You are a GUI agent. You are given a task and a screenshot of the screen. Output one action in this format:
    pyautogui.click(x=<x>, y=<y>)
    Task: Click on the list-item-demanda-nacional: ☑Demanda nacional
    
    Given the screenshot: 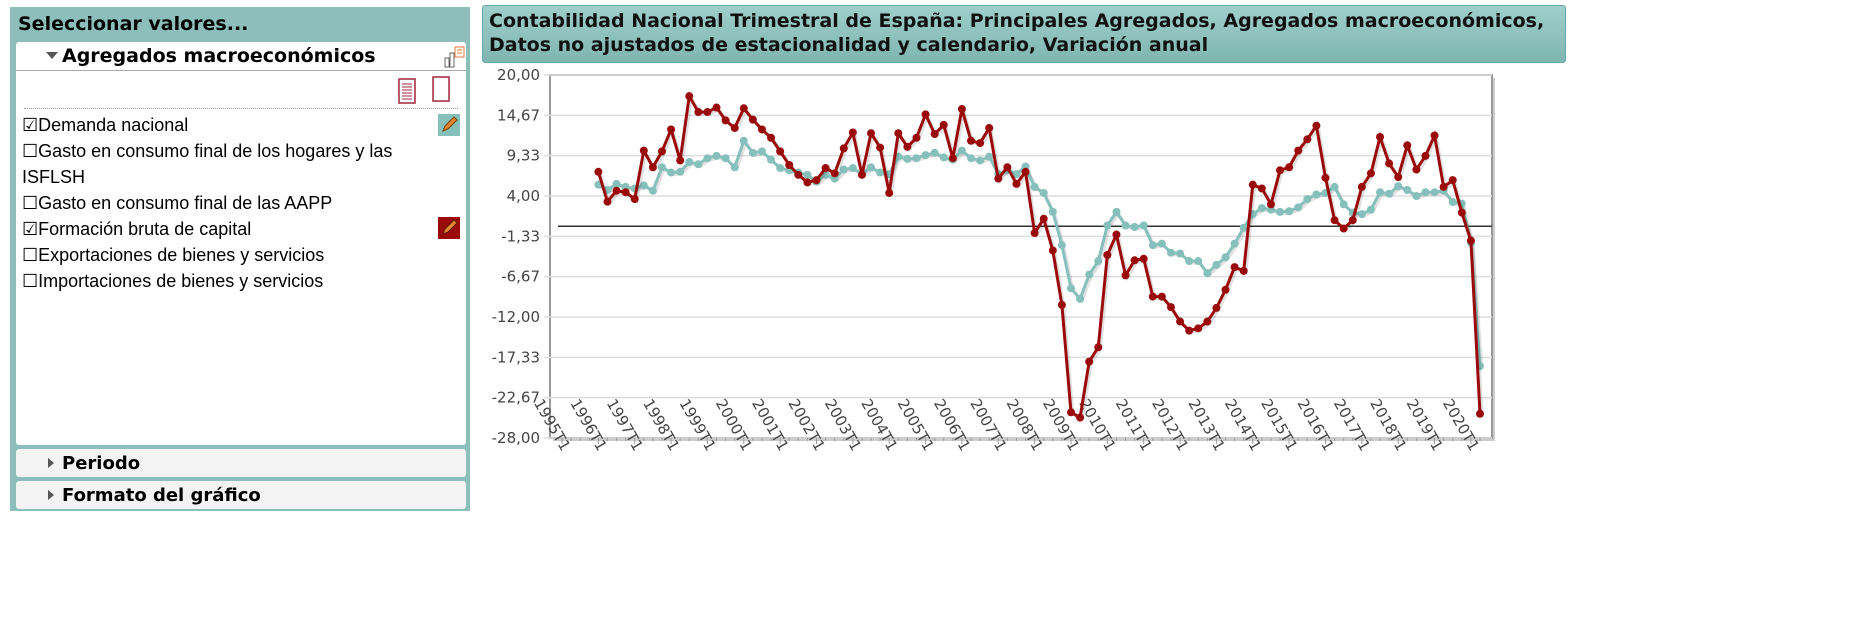 What is the action you would take?
    pyautogui.click(x=232, y=125)
    